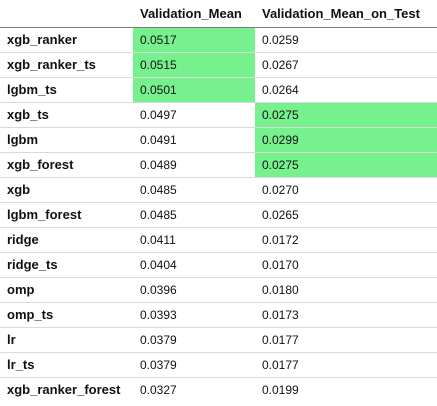 The width and height of the screenshot is (437, 406). What do you see at coordinates (66, 265) in the screenshot?
I see `row-label: ridge_ts` at bounding box center [66, 265].